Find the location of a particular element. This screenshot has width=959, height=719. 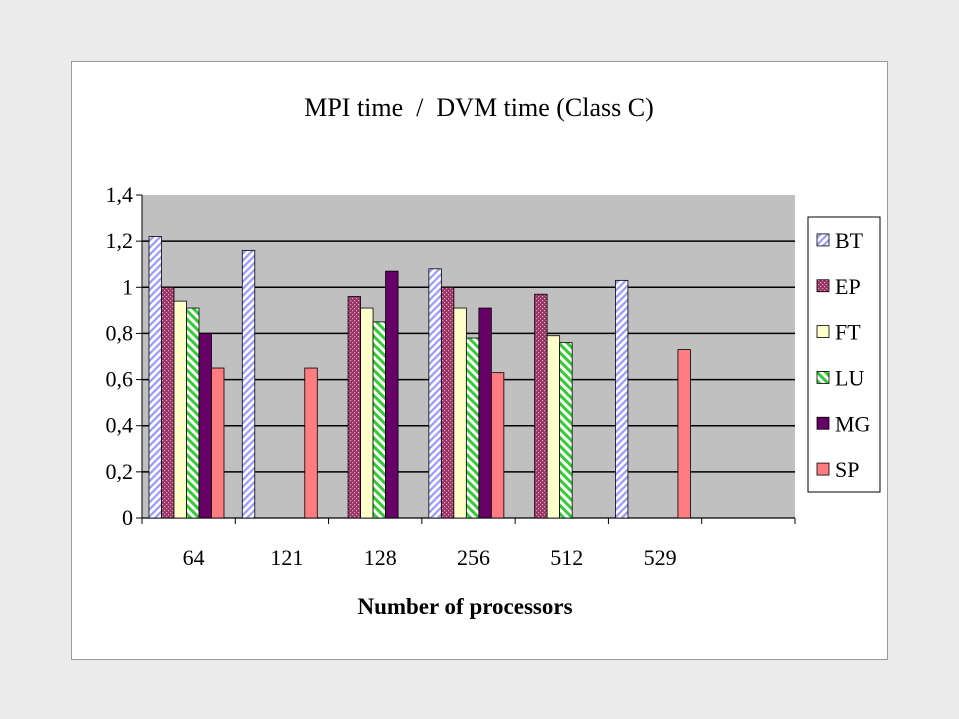

x-tick-label: 256 is located at coordinates (473, 557).